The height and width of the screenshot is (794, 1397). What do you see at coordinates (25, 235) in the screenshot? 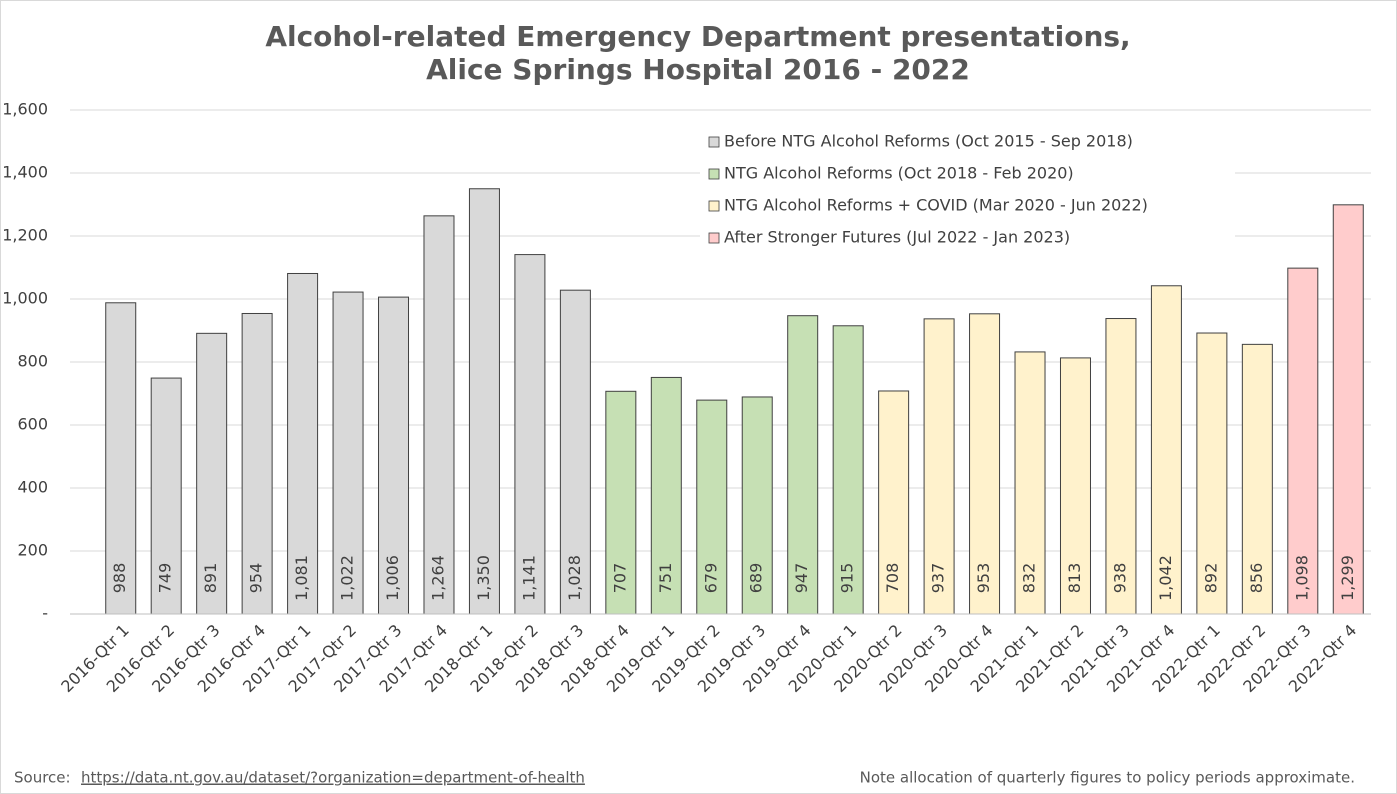
I see `y-tick-label: 1,200` at bounding box center [25, 235].